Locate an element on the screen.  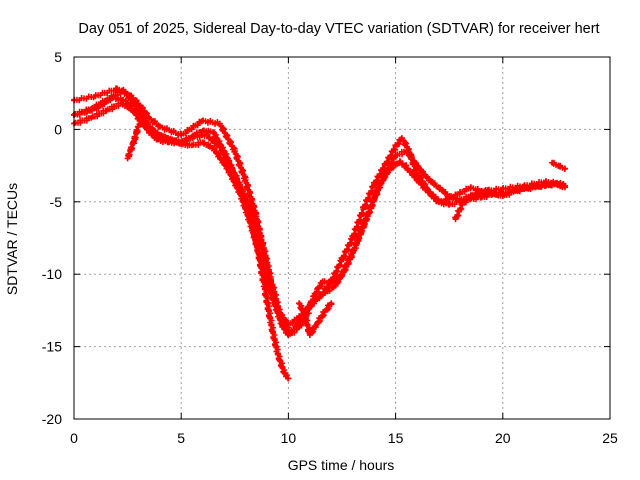
x-axis-label: GPS time / hours is located at coordinates (341, 465).